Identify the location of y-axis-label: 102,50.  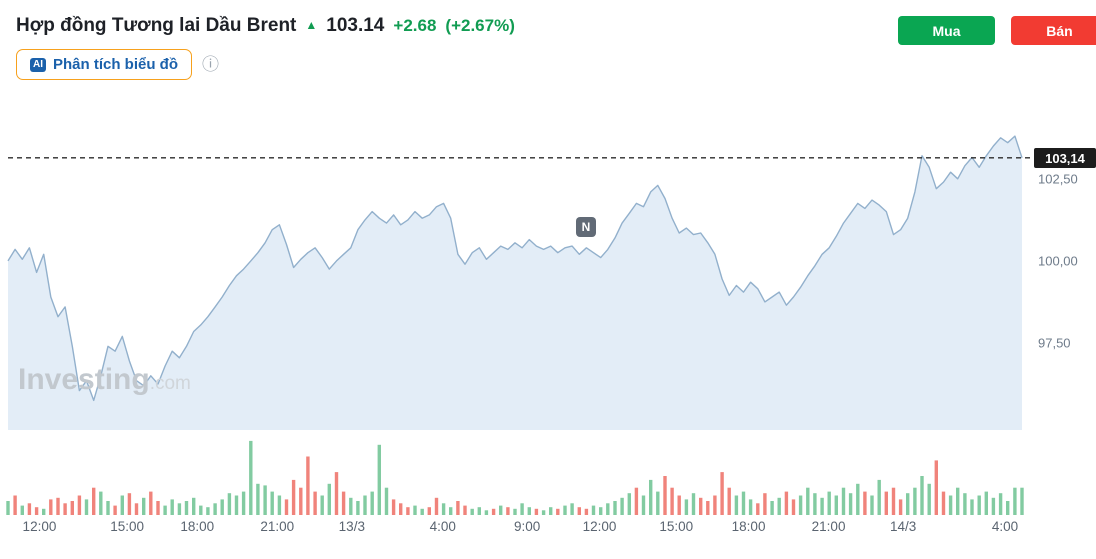
(1058, 178).